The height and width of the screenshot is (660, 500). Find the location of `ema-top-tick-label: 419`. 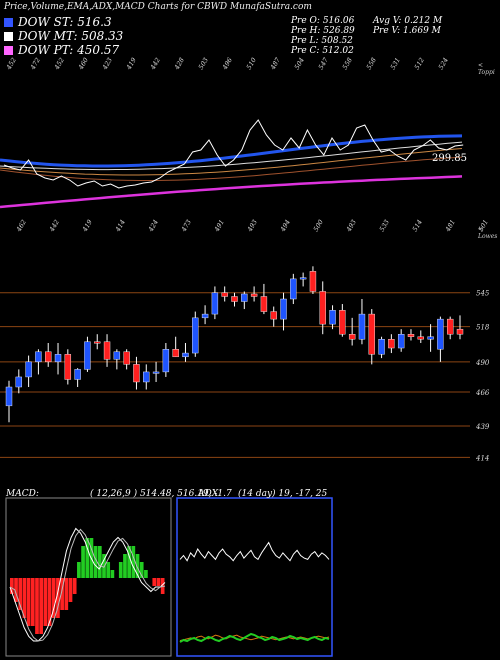

ema-top-tick-label: 419 is located at coordinates (131, 64).